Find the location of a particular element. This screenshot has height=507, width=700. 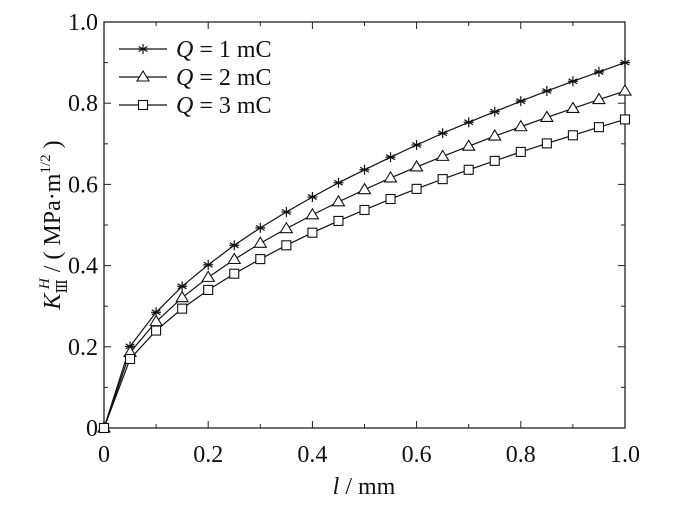

x-tick-label: 0.4 is located at coordinates (312, 455).